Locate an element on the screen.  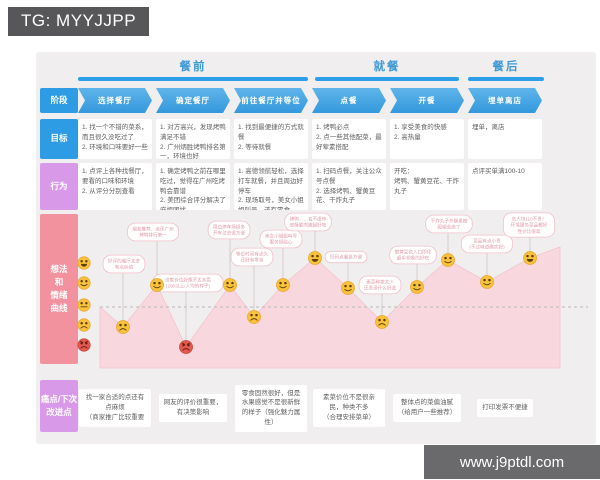
thought-bubble: 菜品有点小贵(不过味道确实好) is located at coordinates (487, 244).